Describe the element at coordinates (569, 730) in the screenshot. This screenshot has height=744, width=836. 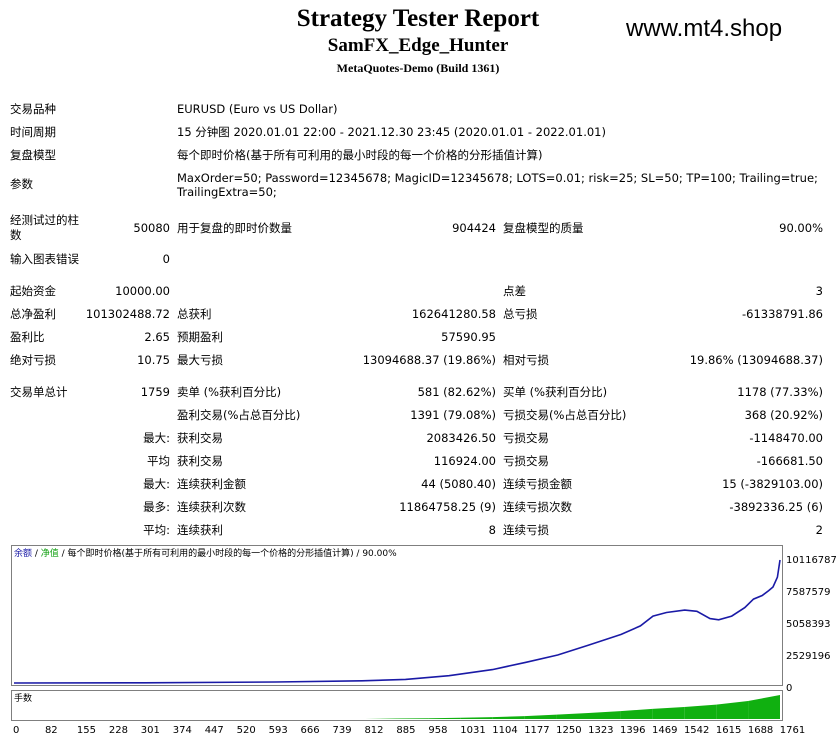
I see `x-tick-label: 1250` at that location.